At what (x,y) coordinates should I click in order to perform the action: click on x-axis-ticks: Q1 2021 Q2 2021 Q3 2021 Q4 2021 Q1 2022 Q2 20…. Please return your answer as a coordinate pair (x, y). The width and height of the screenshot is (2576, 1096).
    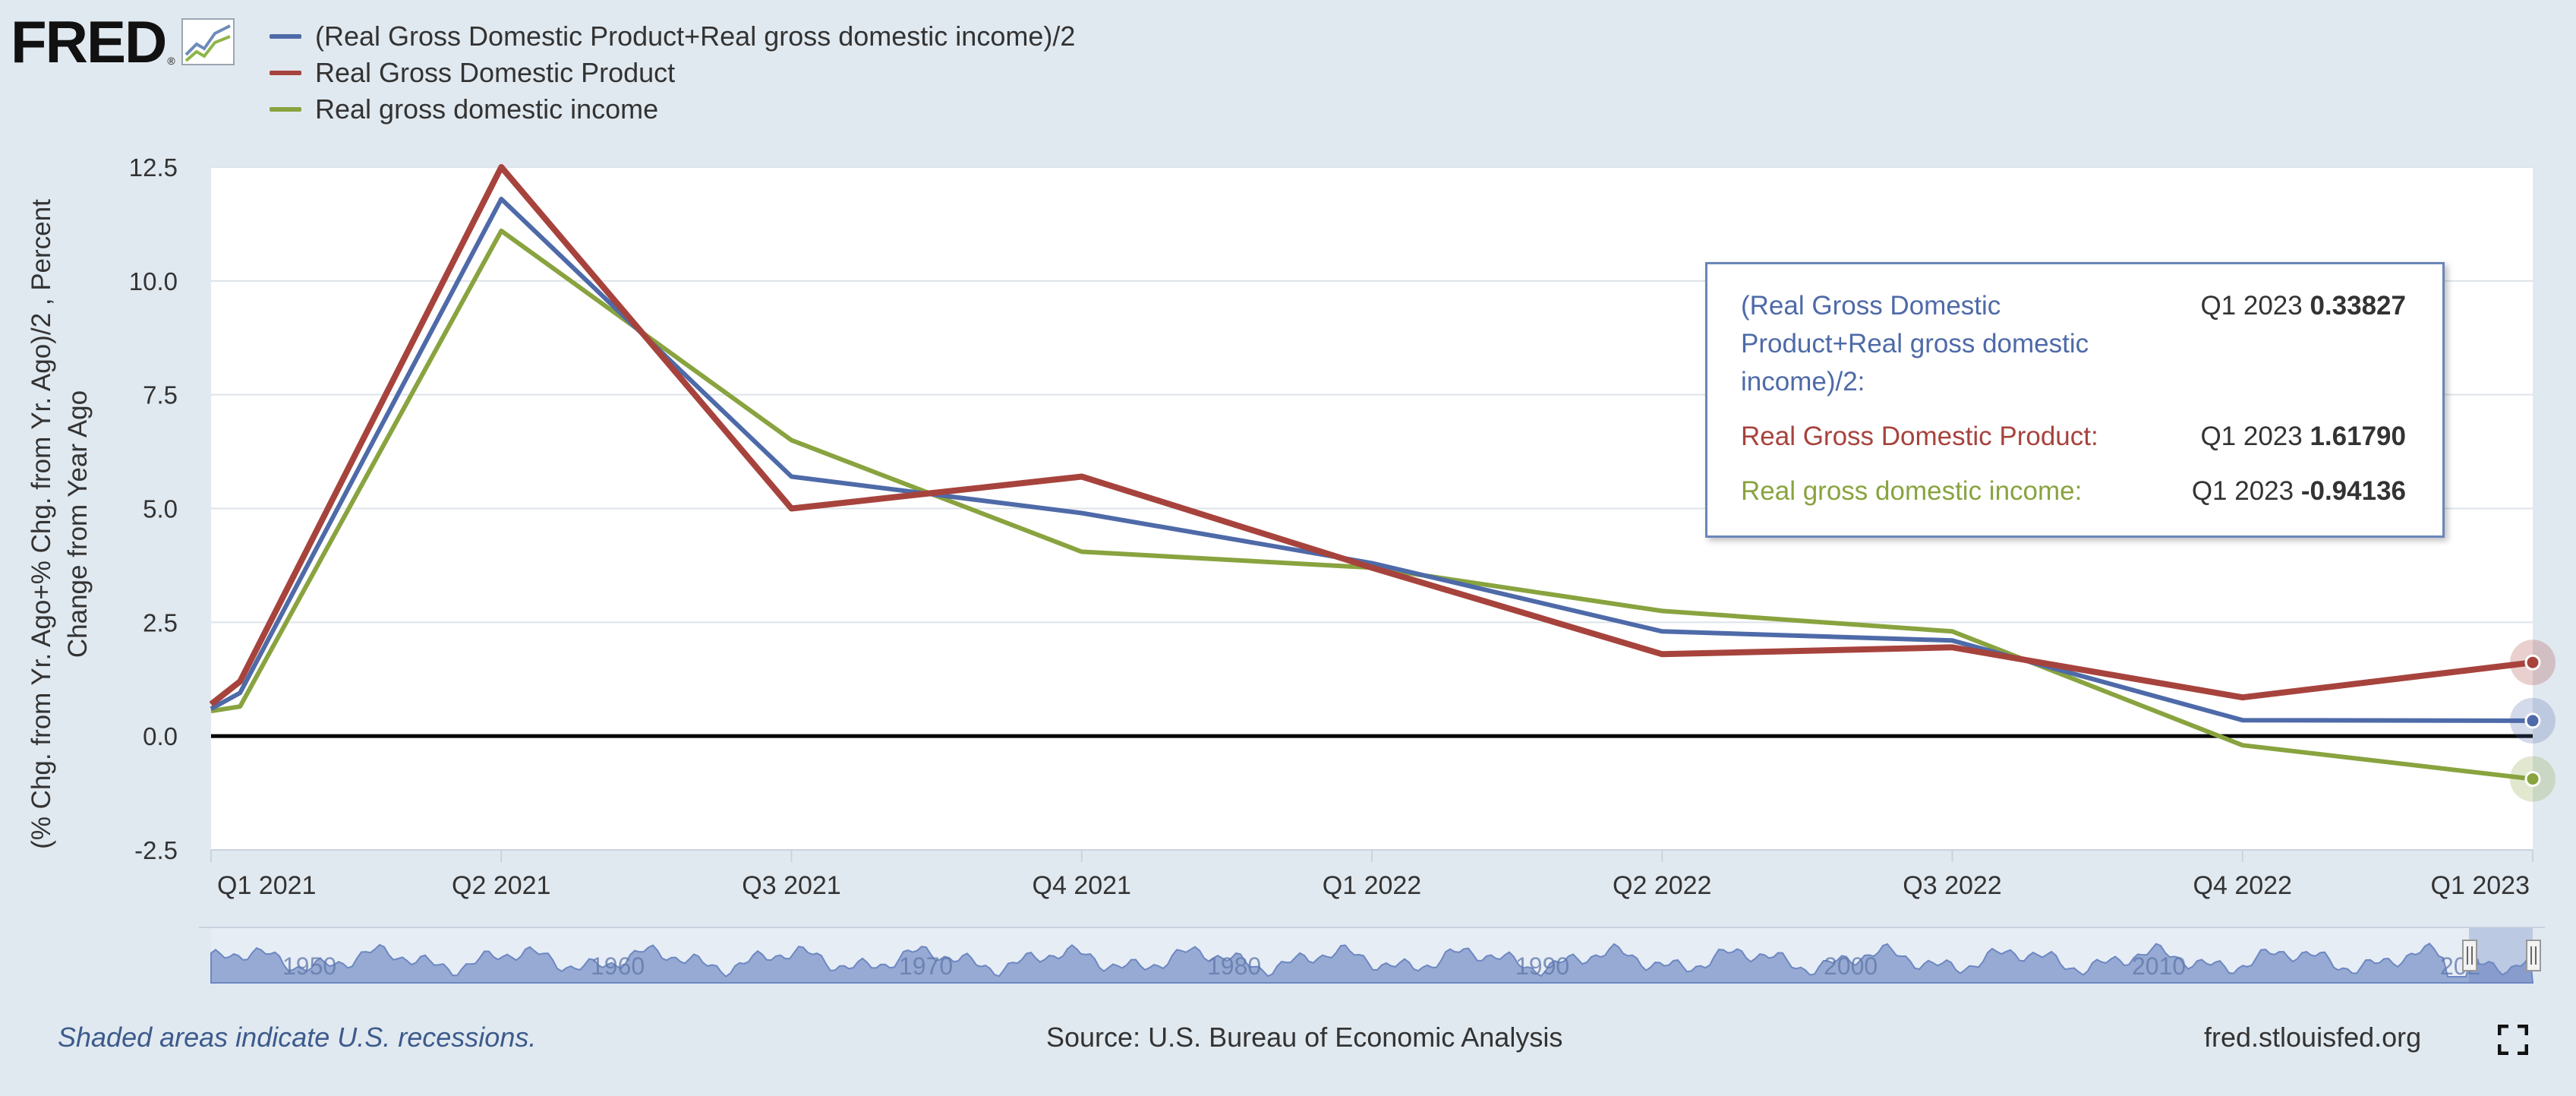
    Looking at the image, I should click on (1371, 875).